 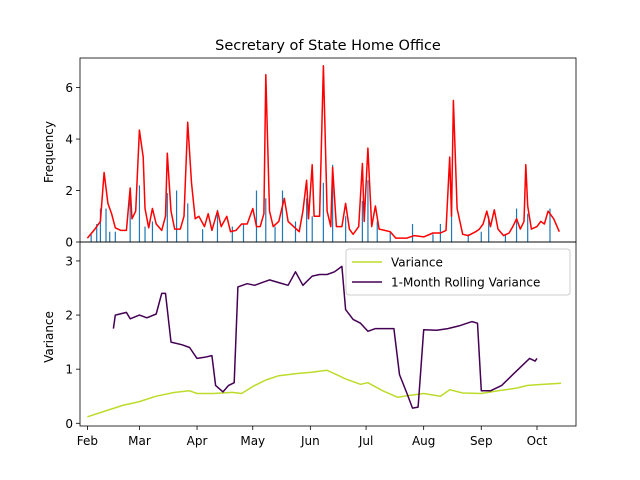 I want to click on legend-box, so click(x=458, y=272).